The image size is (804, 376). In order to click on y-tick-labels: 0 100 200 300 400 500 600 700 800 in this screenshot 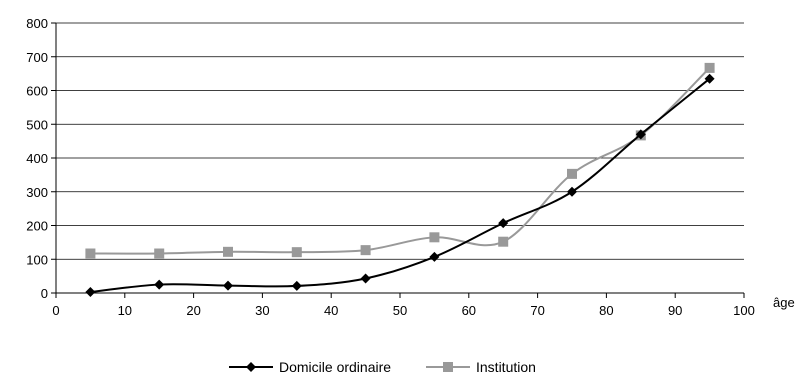, I will do `click(37, 158)`.